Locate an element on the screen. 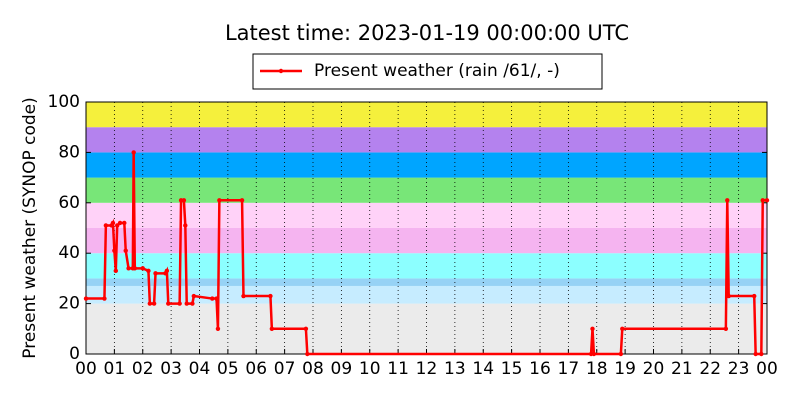 The image size is (800, 400). x-tick-label: 07 is located at coordinates (285, 369).